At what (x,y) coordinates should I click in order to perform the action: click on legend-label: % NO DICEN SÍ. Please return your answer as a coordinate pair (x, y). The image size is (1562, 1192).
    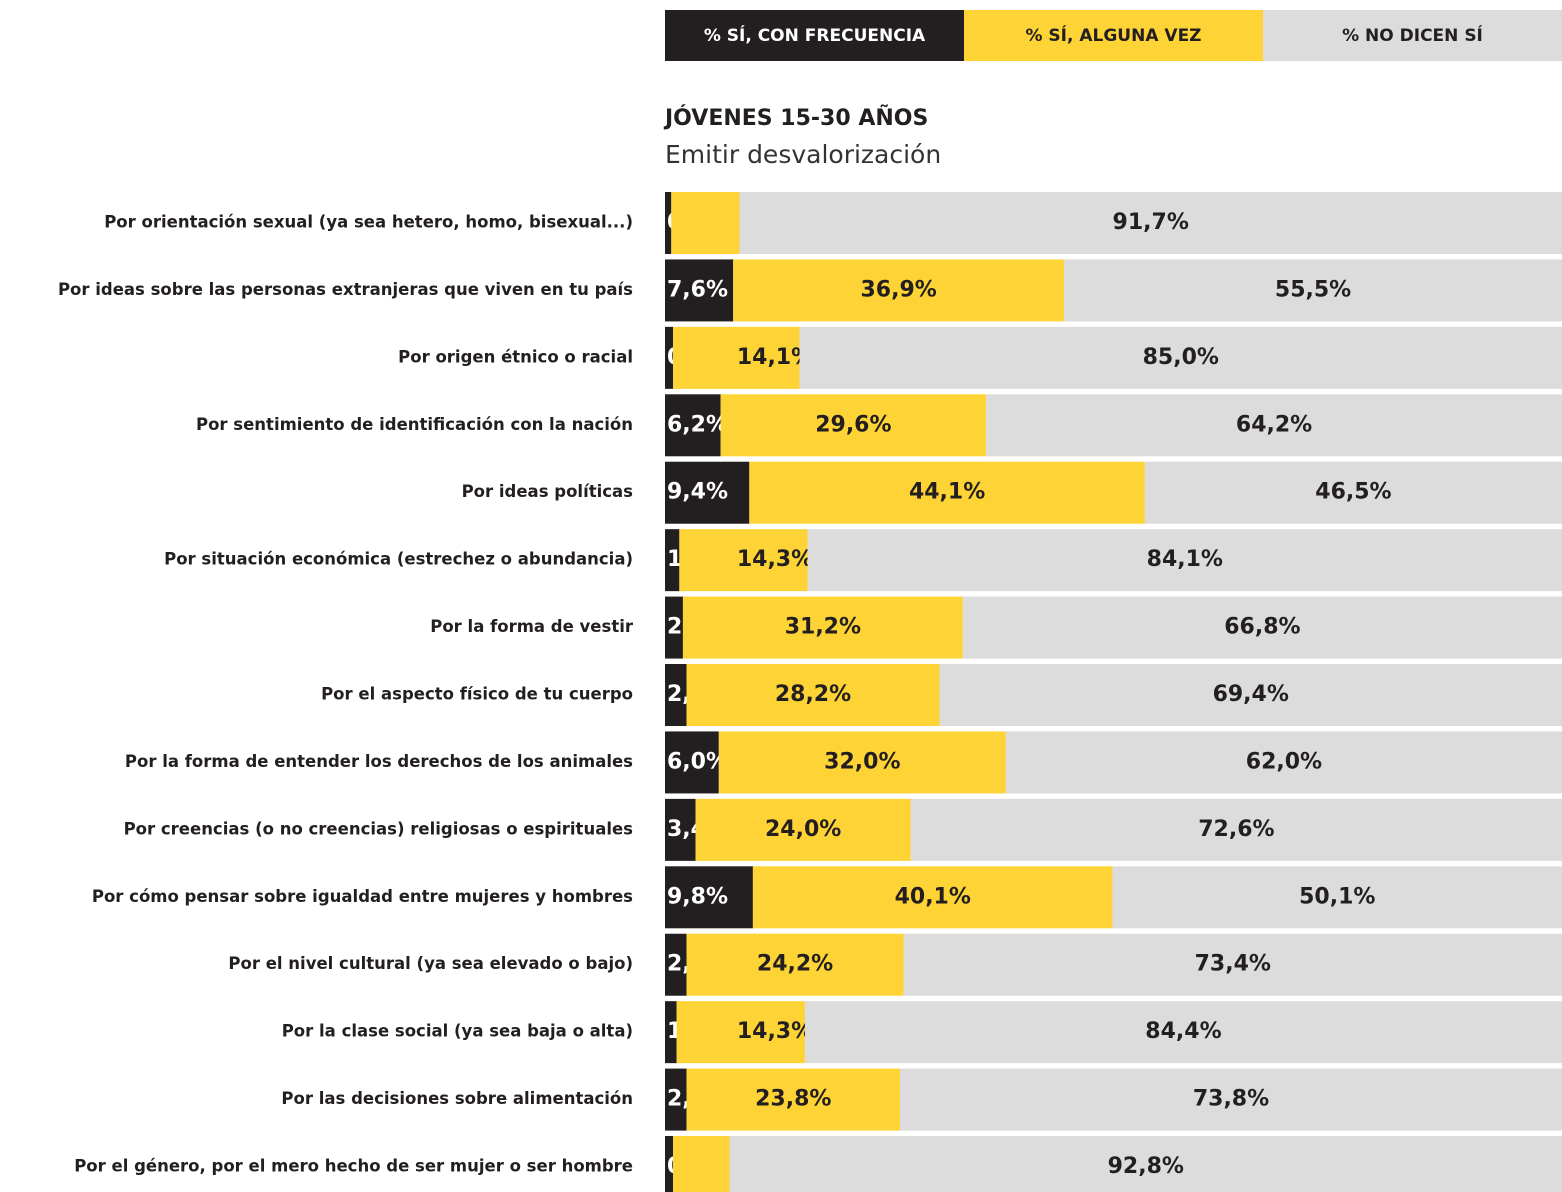
    Looking at the image, I should click on (1412, 35).